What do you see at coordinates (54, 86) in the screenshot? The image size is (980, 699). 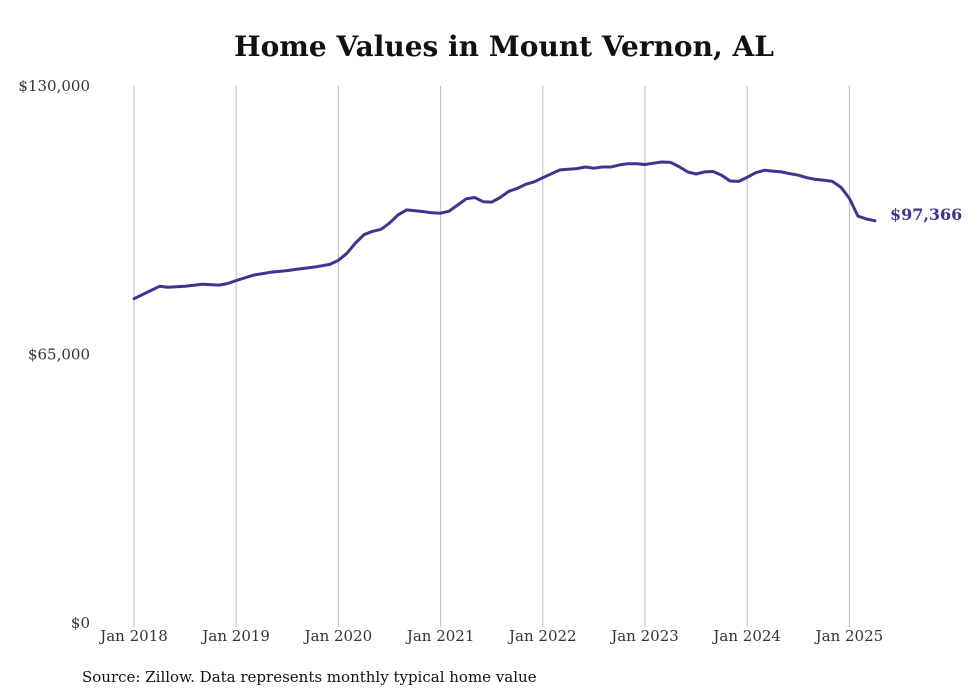 I see `y-tick-label: $130,000` at bounding box center [54, 86].